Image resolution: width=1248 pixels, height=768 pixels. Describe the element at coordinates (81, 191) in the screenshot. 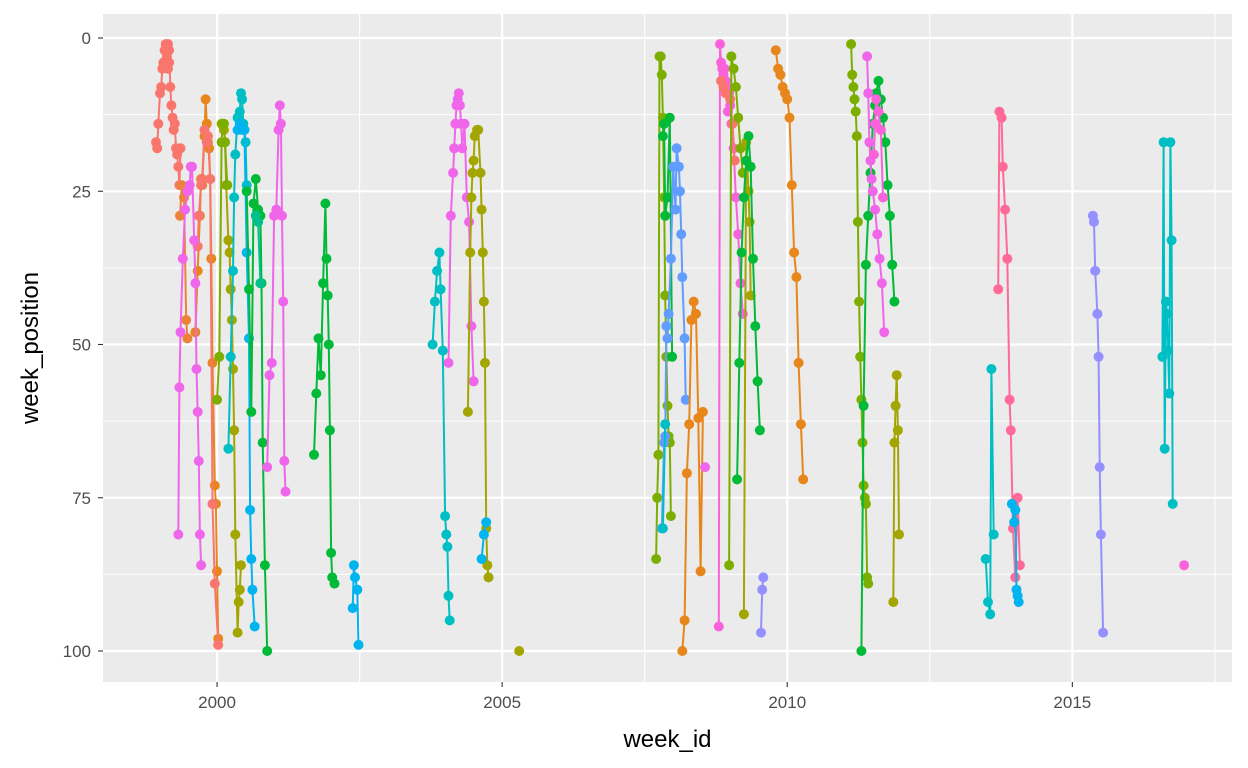

I see `y-tick-label: 25` at that location.